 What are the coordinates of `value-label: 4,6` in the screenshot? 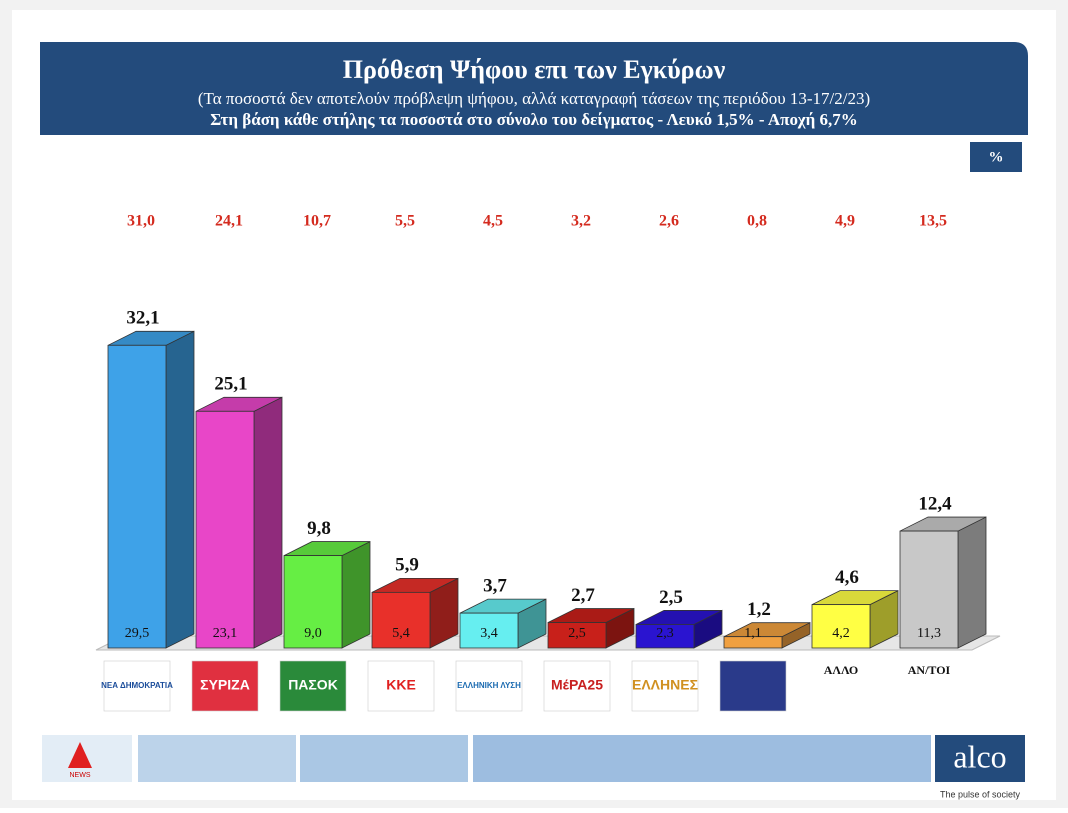 It's located at (847, 577).